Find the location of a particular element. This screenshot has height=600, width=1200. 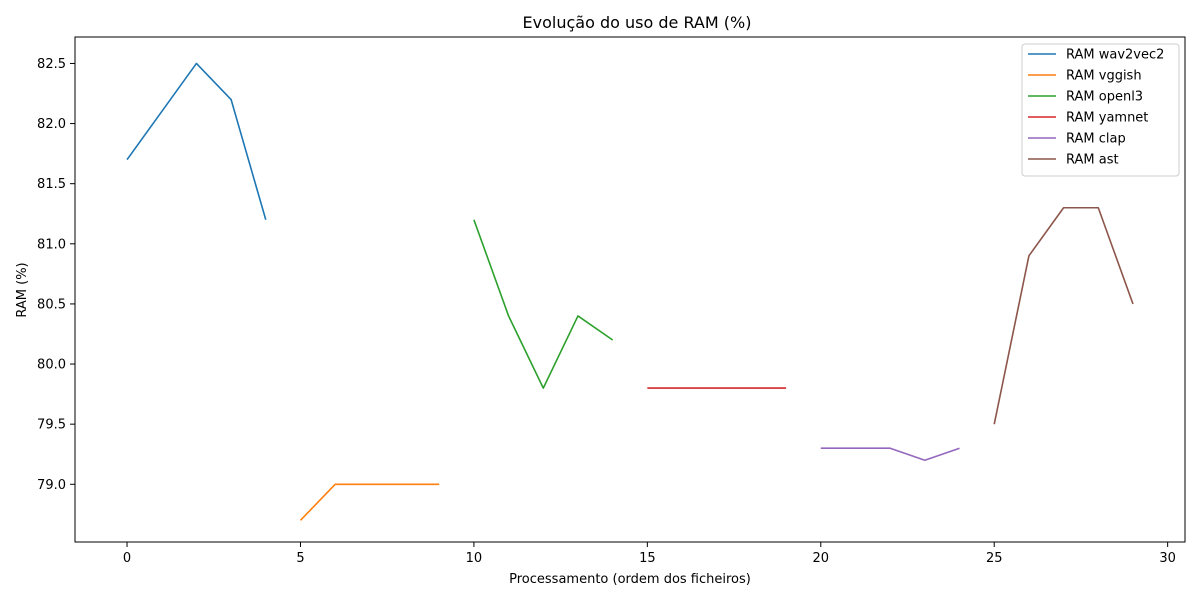

y-tick-label: 81.5 is located at coordinates (51, 184).